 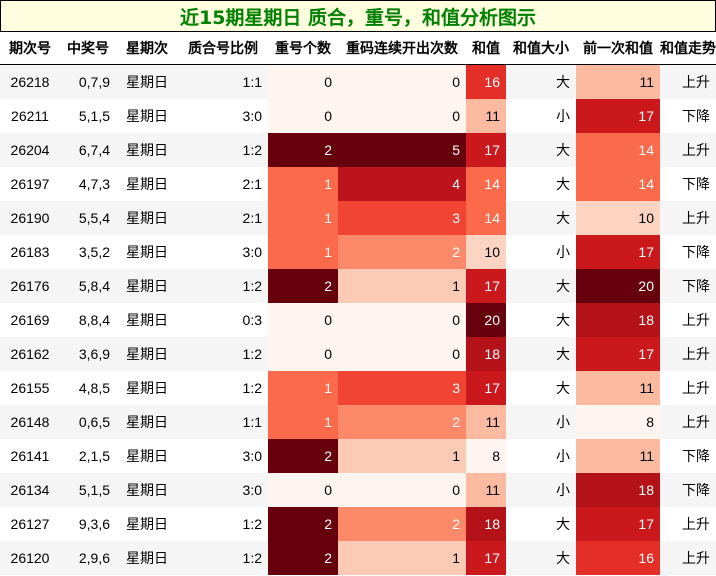 I want to click on cell-1: 5,5,4, so click(x=88, y=218).